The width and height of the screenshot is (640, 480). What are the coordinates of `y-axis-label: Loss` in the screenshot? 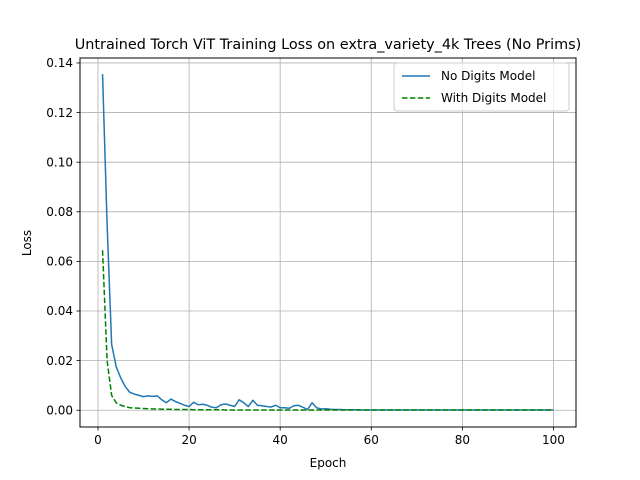 It's located at (27, 243).